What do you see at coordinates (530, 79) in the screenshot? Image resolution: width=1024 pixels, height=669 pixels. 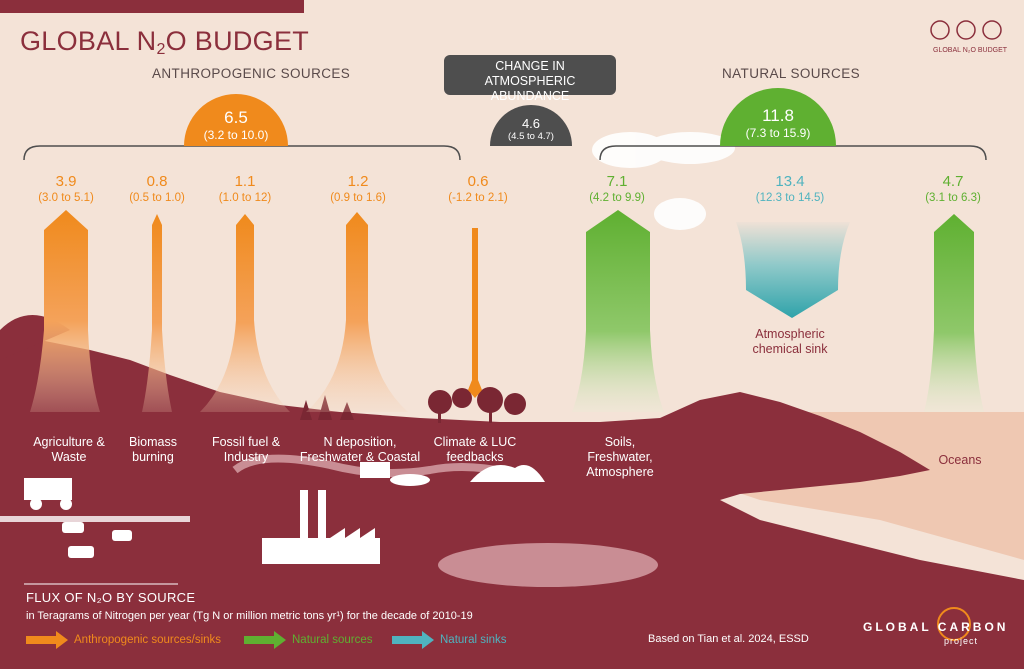 I see `change-callout: CHANGE IN ATMOSPHERIC ABUNDANCE` at bounding box center [530, 79].